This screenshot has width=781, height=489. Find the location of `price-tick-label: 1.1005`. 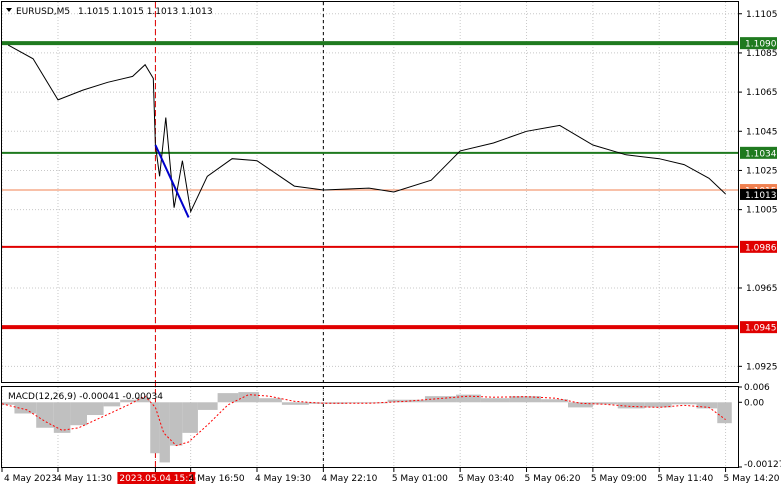

price-tick-label: 1.1005 is located at coordinates (762, 211).